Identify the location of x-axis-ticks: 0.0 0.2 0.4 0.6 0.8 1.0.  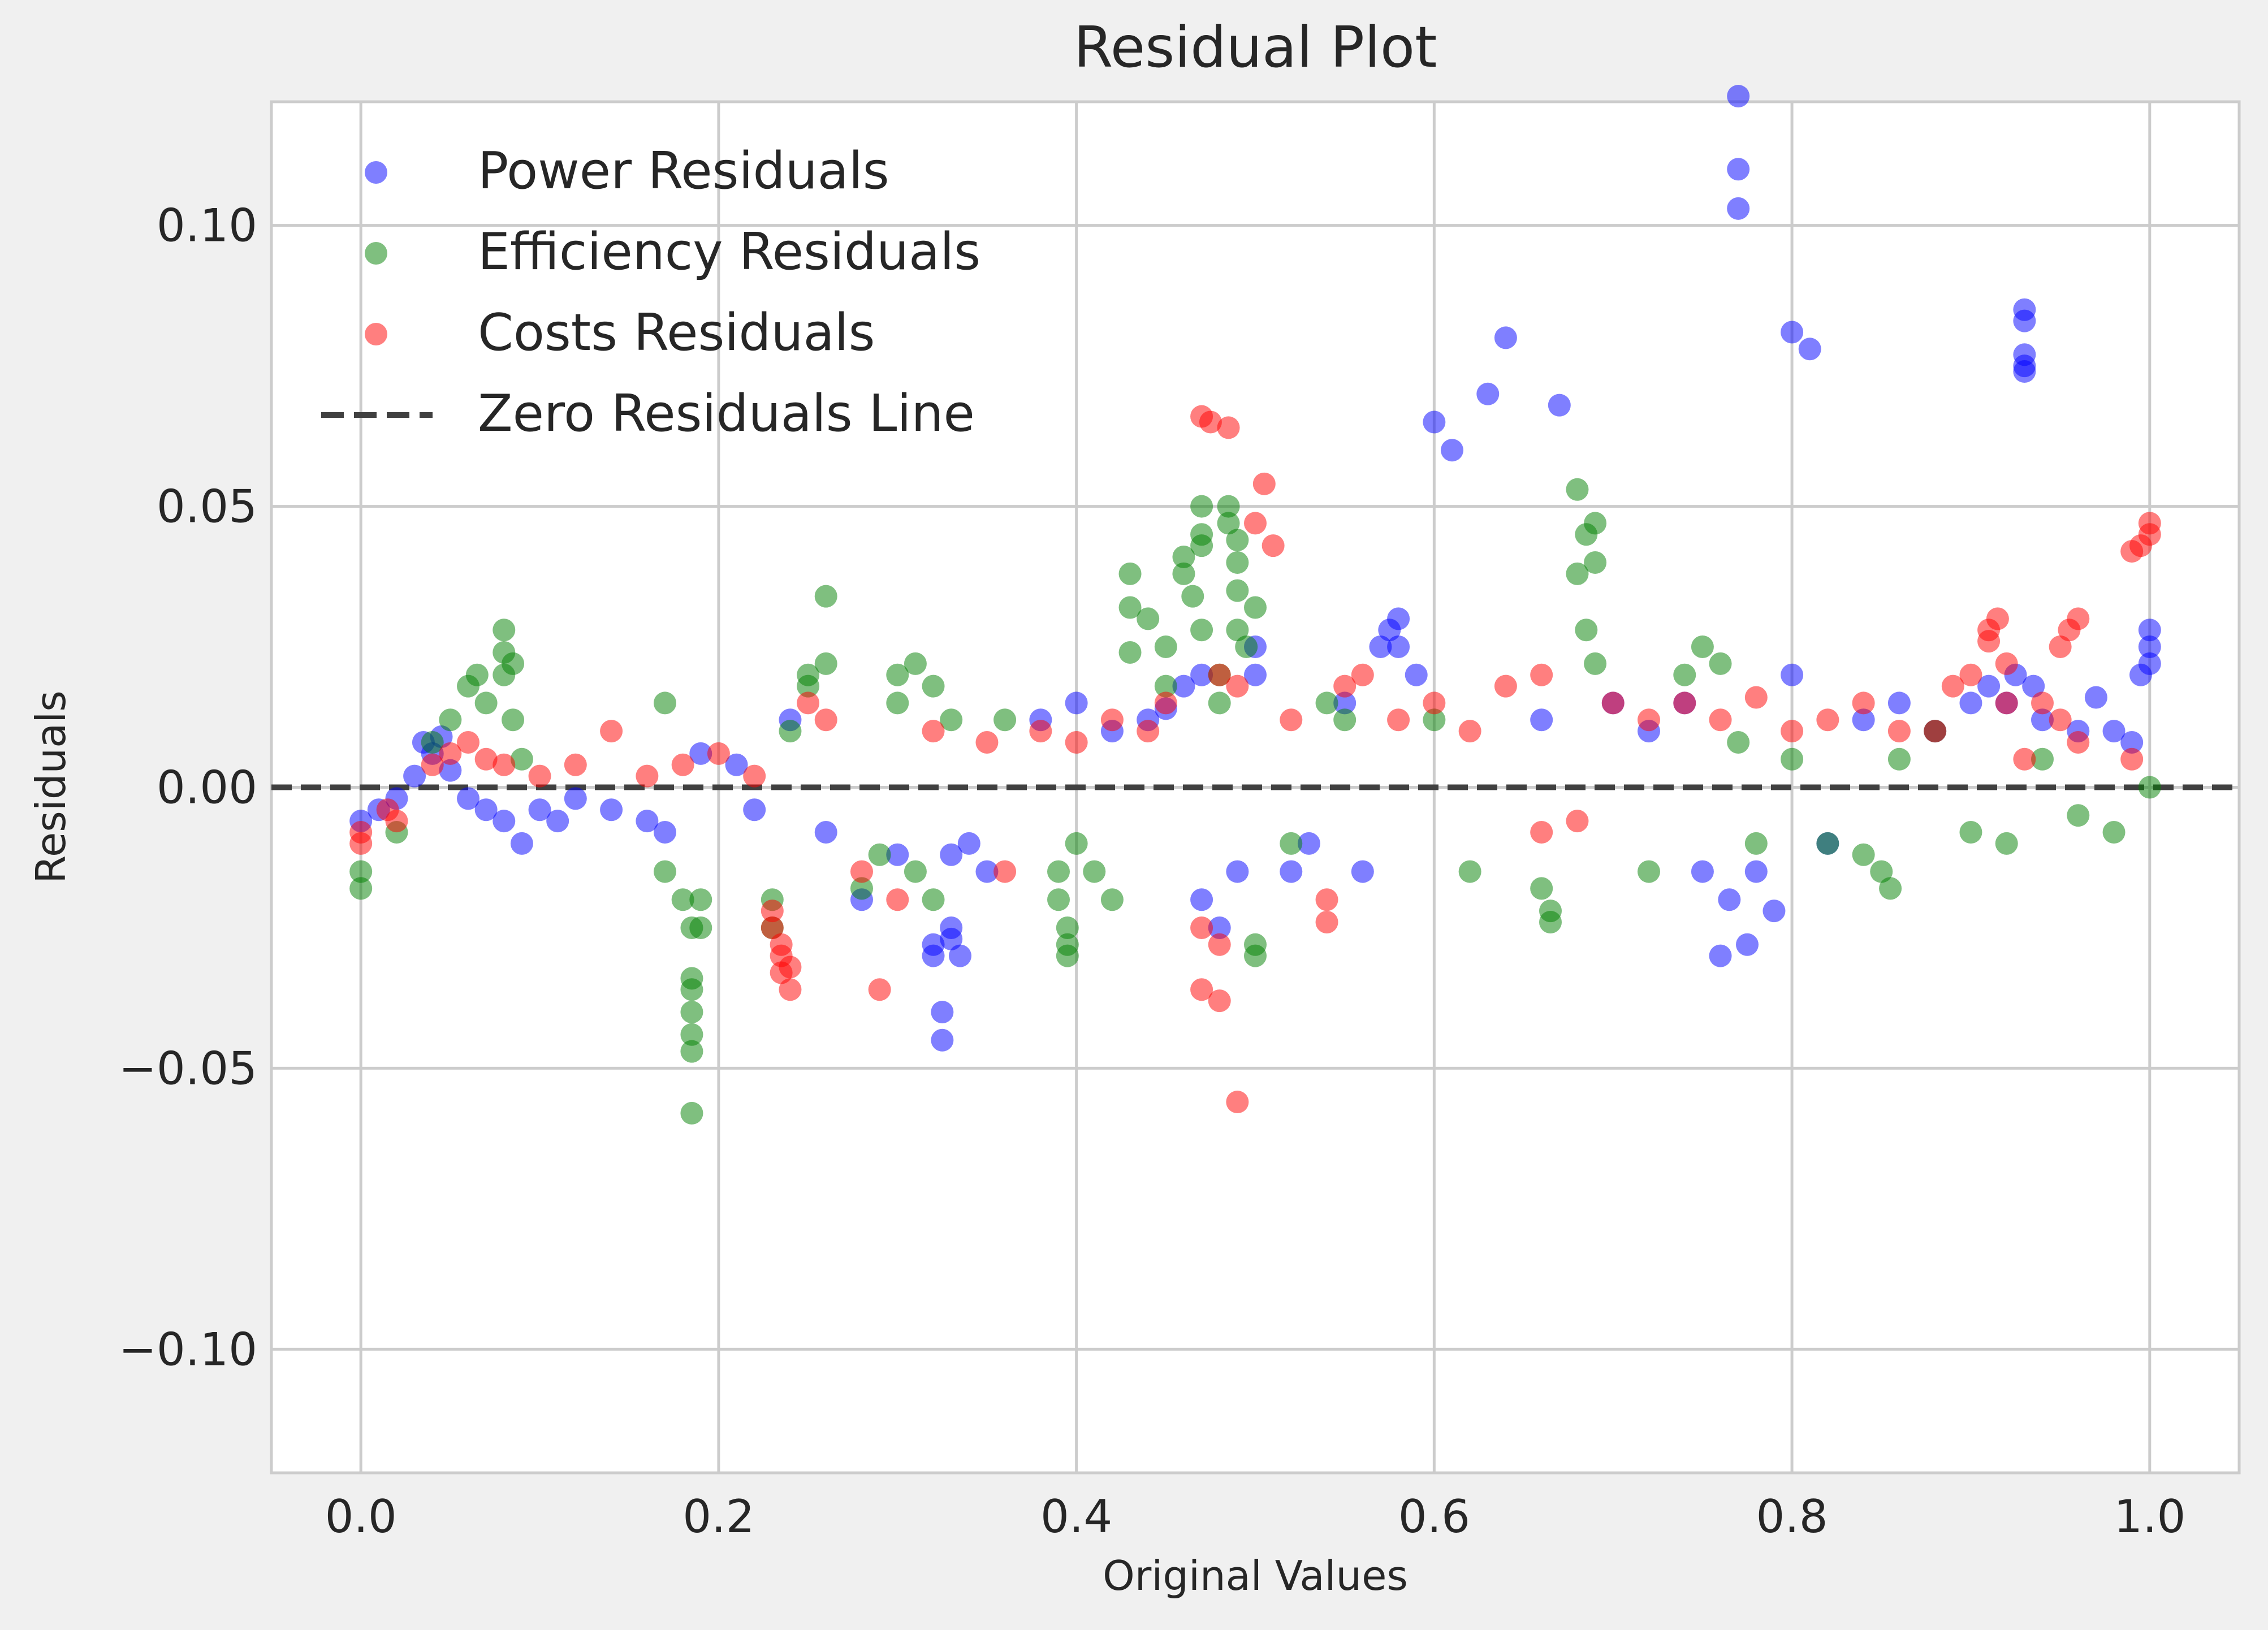
(1255, 1516).